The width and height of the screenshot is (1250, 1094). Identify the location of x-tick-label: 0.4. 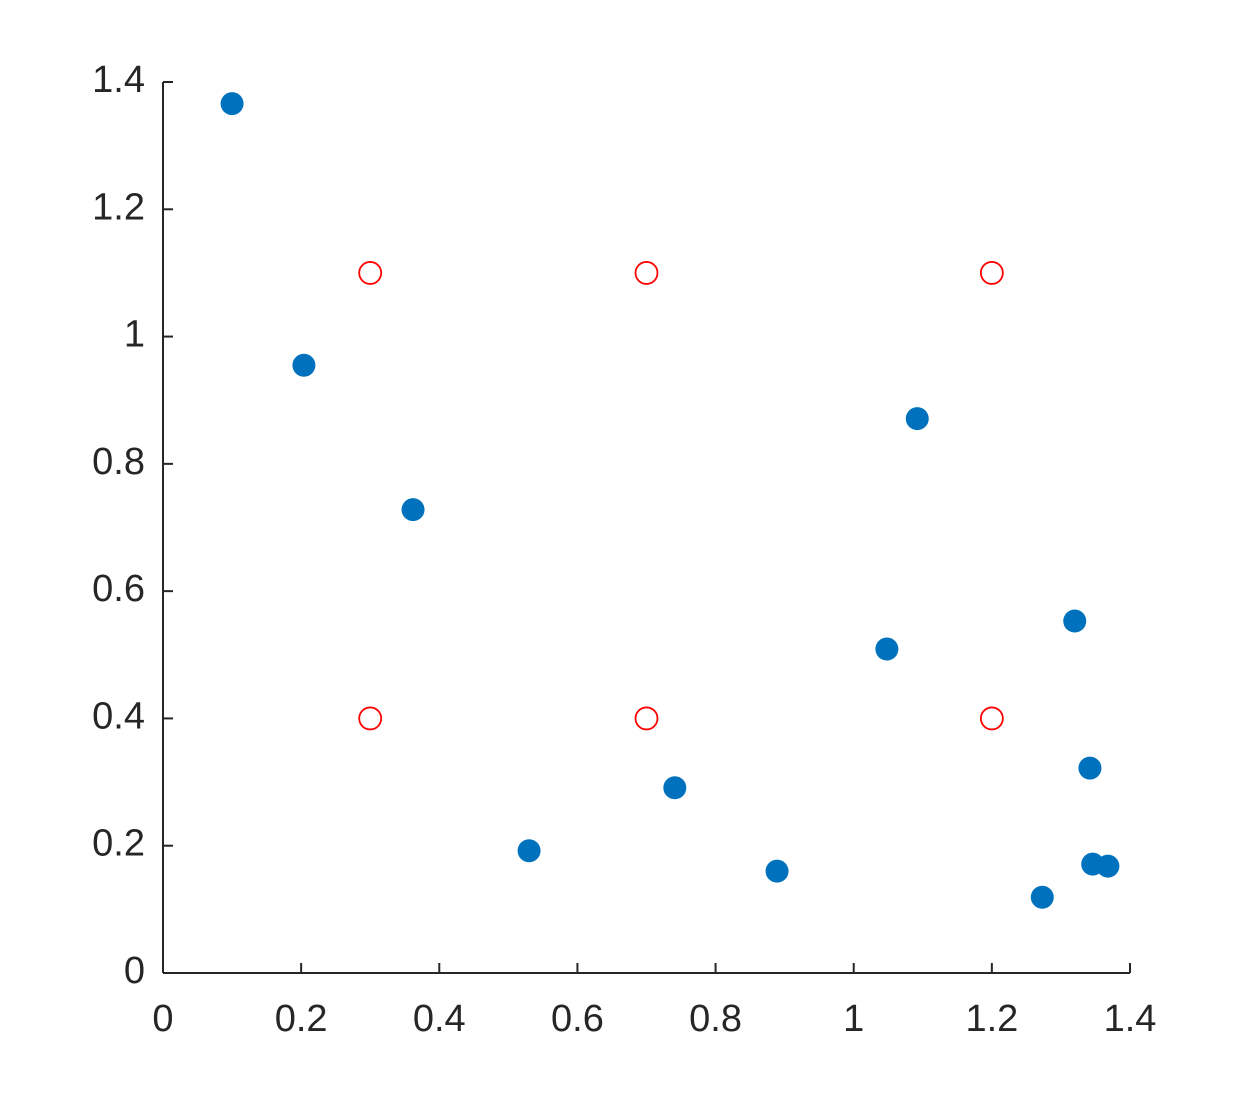
(439, 1019).